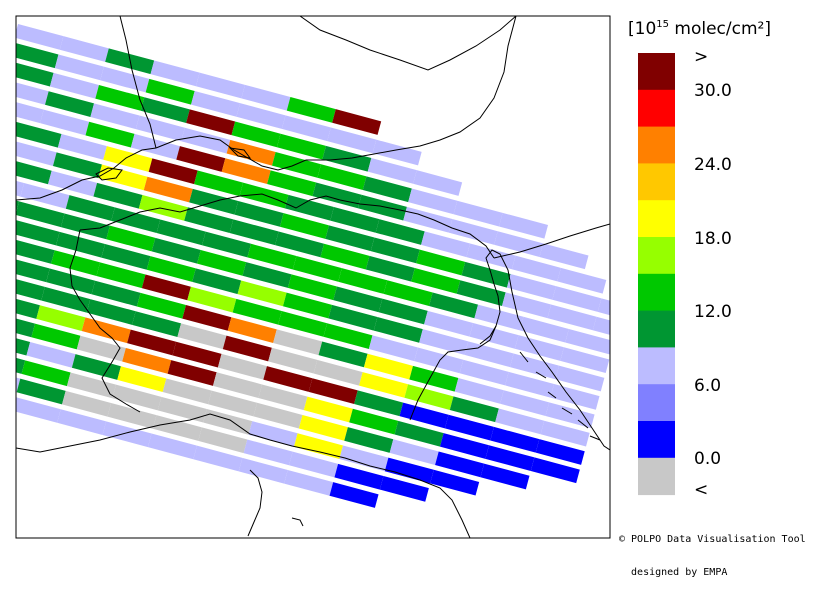  What do you see at coordinates (109, 174) in the screenshot?
I see `lake-geneva` at bounding box center [109, 174].